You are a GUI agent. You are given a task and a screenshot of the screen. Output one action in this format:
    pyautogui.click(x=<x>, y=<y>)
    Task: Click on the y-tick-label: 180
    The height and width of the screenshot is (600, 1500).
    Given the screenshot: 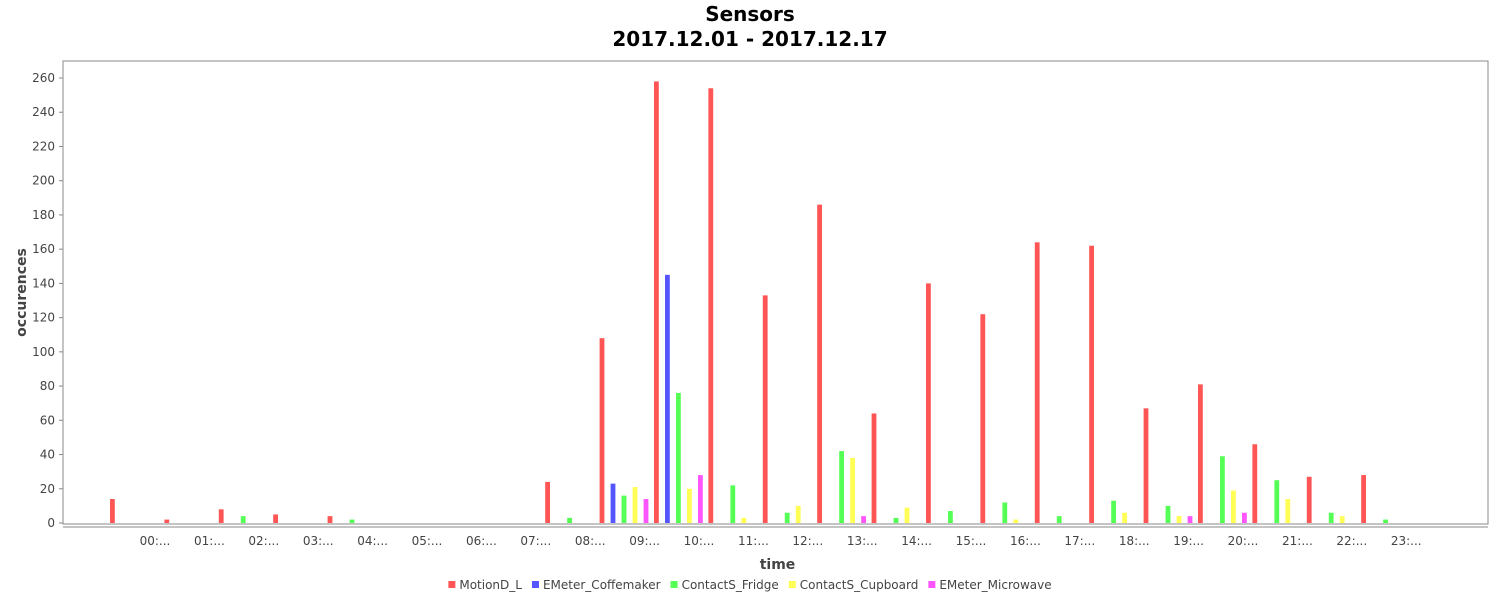 What is the action you would take?
    pyautogui.click(x=43, y=215)
    